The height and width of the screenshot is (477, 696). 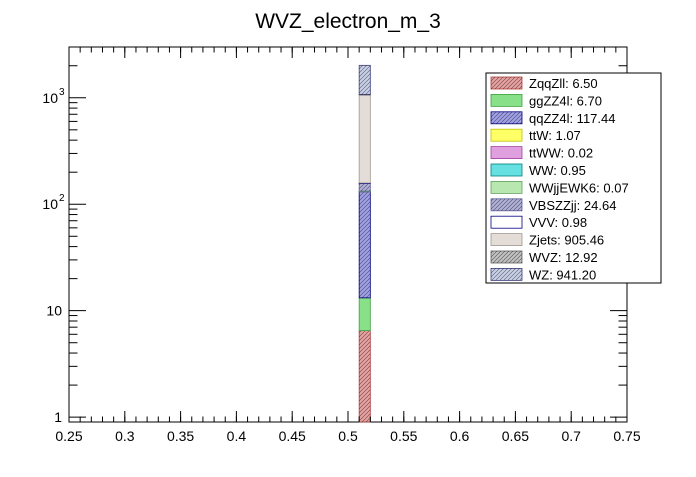 What do you see at coordinates (563, 83) in the screenshot?
I see `legend-label: ZqqZll: 6.50` at bounding box center [563, 83].